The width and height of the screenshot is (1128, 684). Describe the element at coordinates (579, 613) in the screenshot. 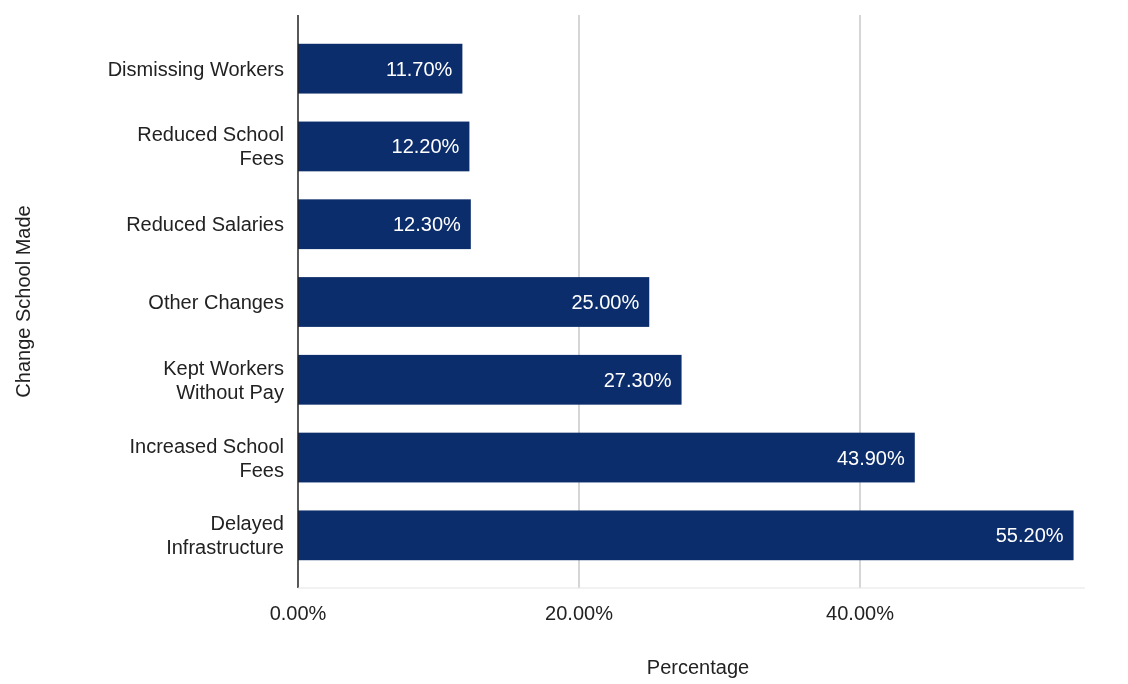

I see `x-tick-label: 20.00%` at that location.